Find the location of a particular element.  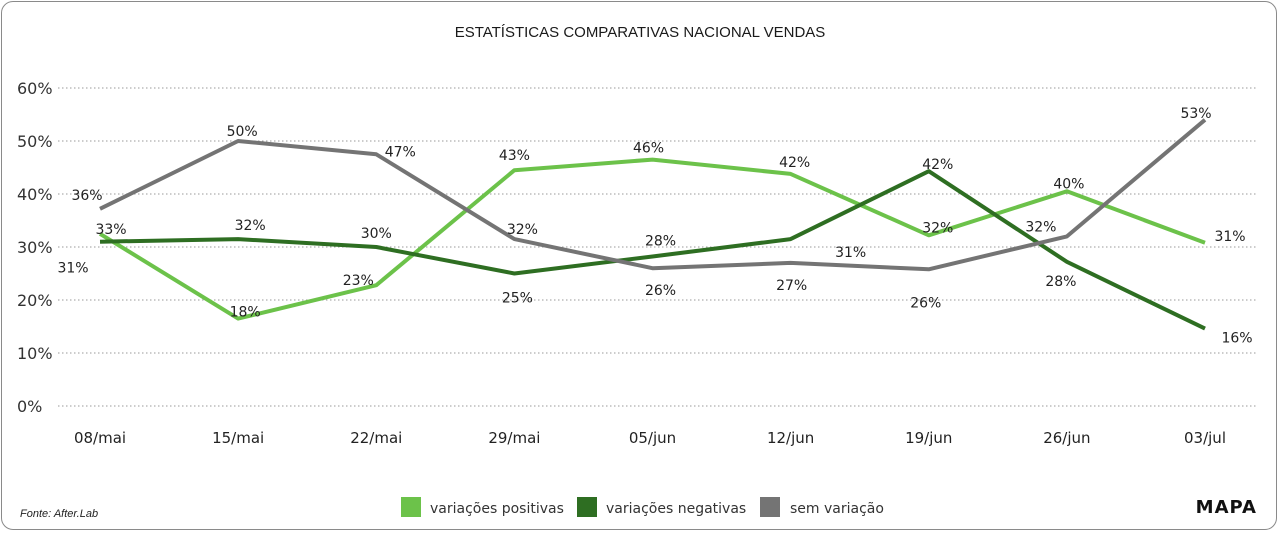

legend-swatch-neutral is located at coordinates (770, 507).